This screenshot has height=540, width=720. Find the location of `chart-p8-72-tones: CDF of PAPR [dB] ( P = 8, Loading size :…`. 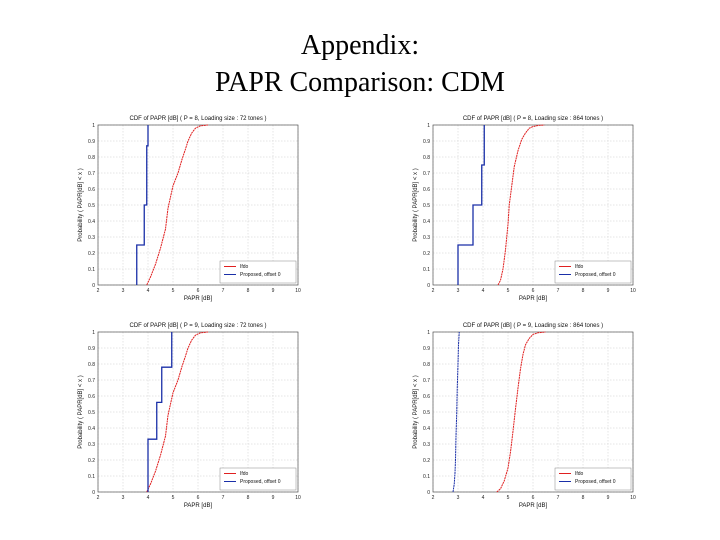

chart-p8-72-tones: CDF of PAPR [dB] ( P = 8, Loading size :… is located at coordinates (189, 209).